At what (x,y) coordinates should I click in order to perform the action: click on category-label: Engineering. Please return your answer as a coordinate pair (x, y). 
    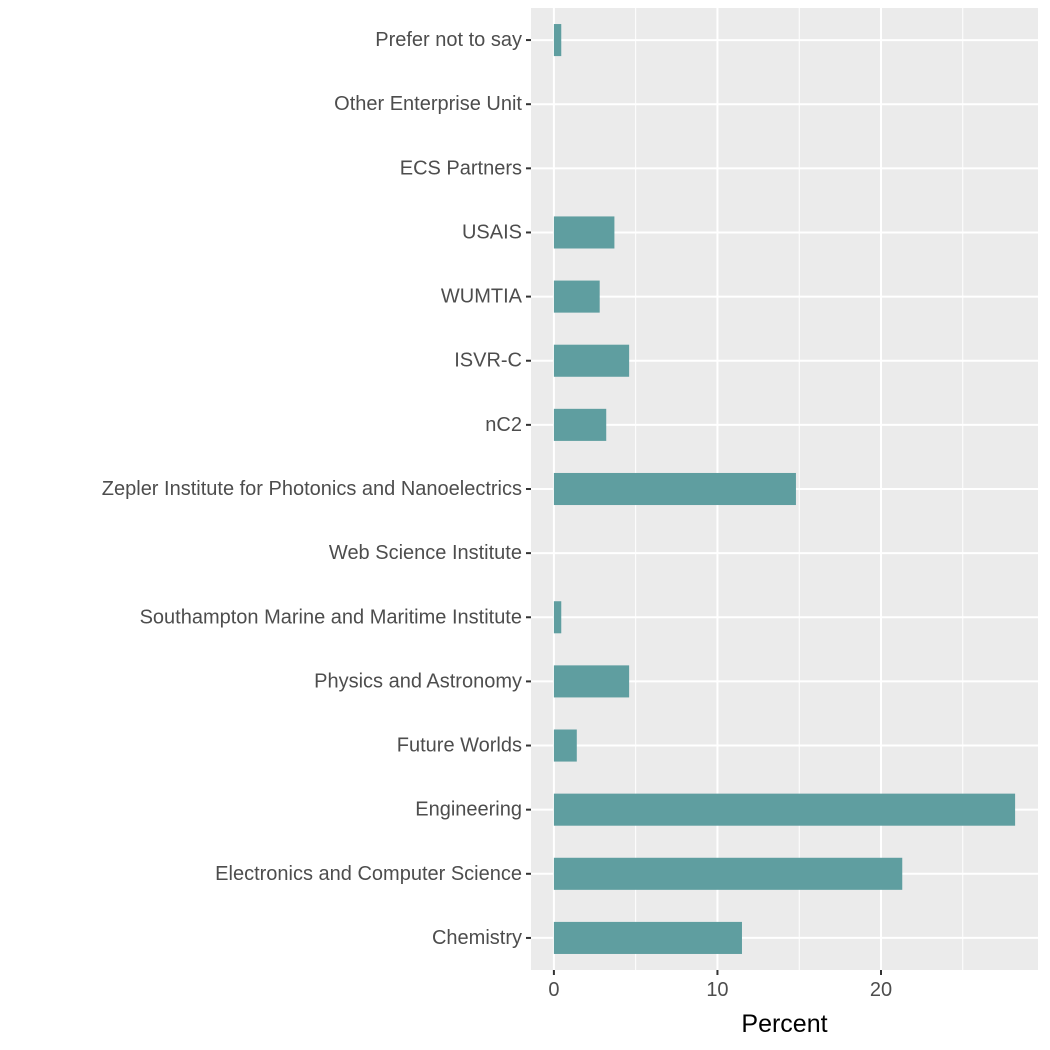
    Looking at the image, I should click on (468, 810).